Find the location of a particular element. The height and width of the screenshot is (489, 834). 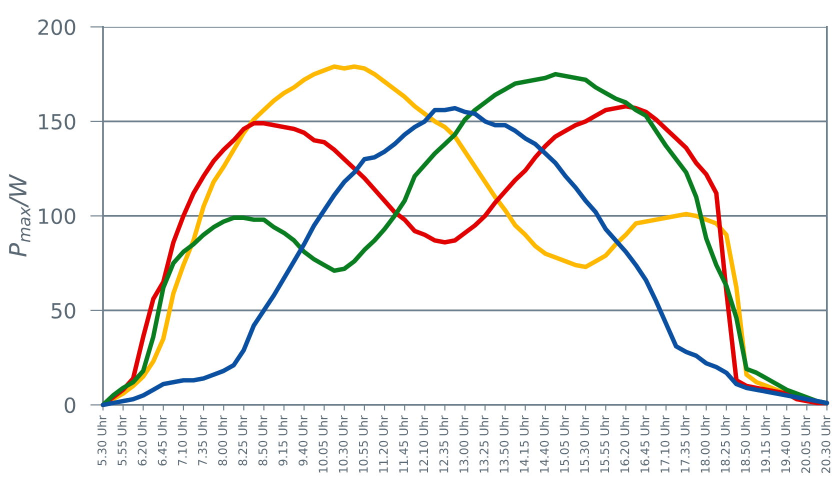

x-tick-label: 17.10 Uhr is located at coordinates (665, 444).